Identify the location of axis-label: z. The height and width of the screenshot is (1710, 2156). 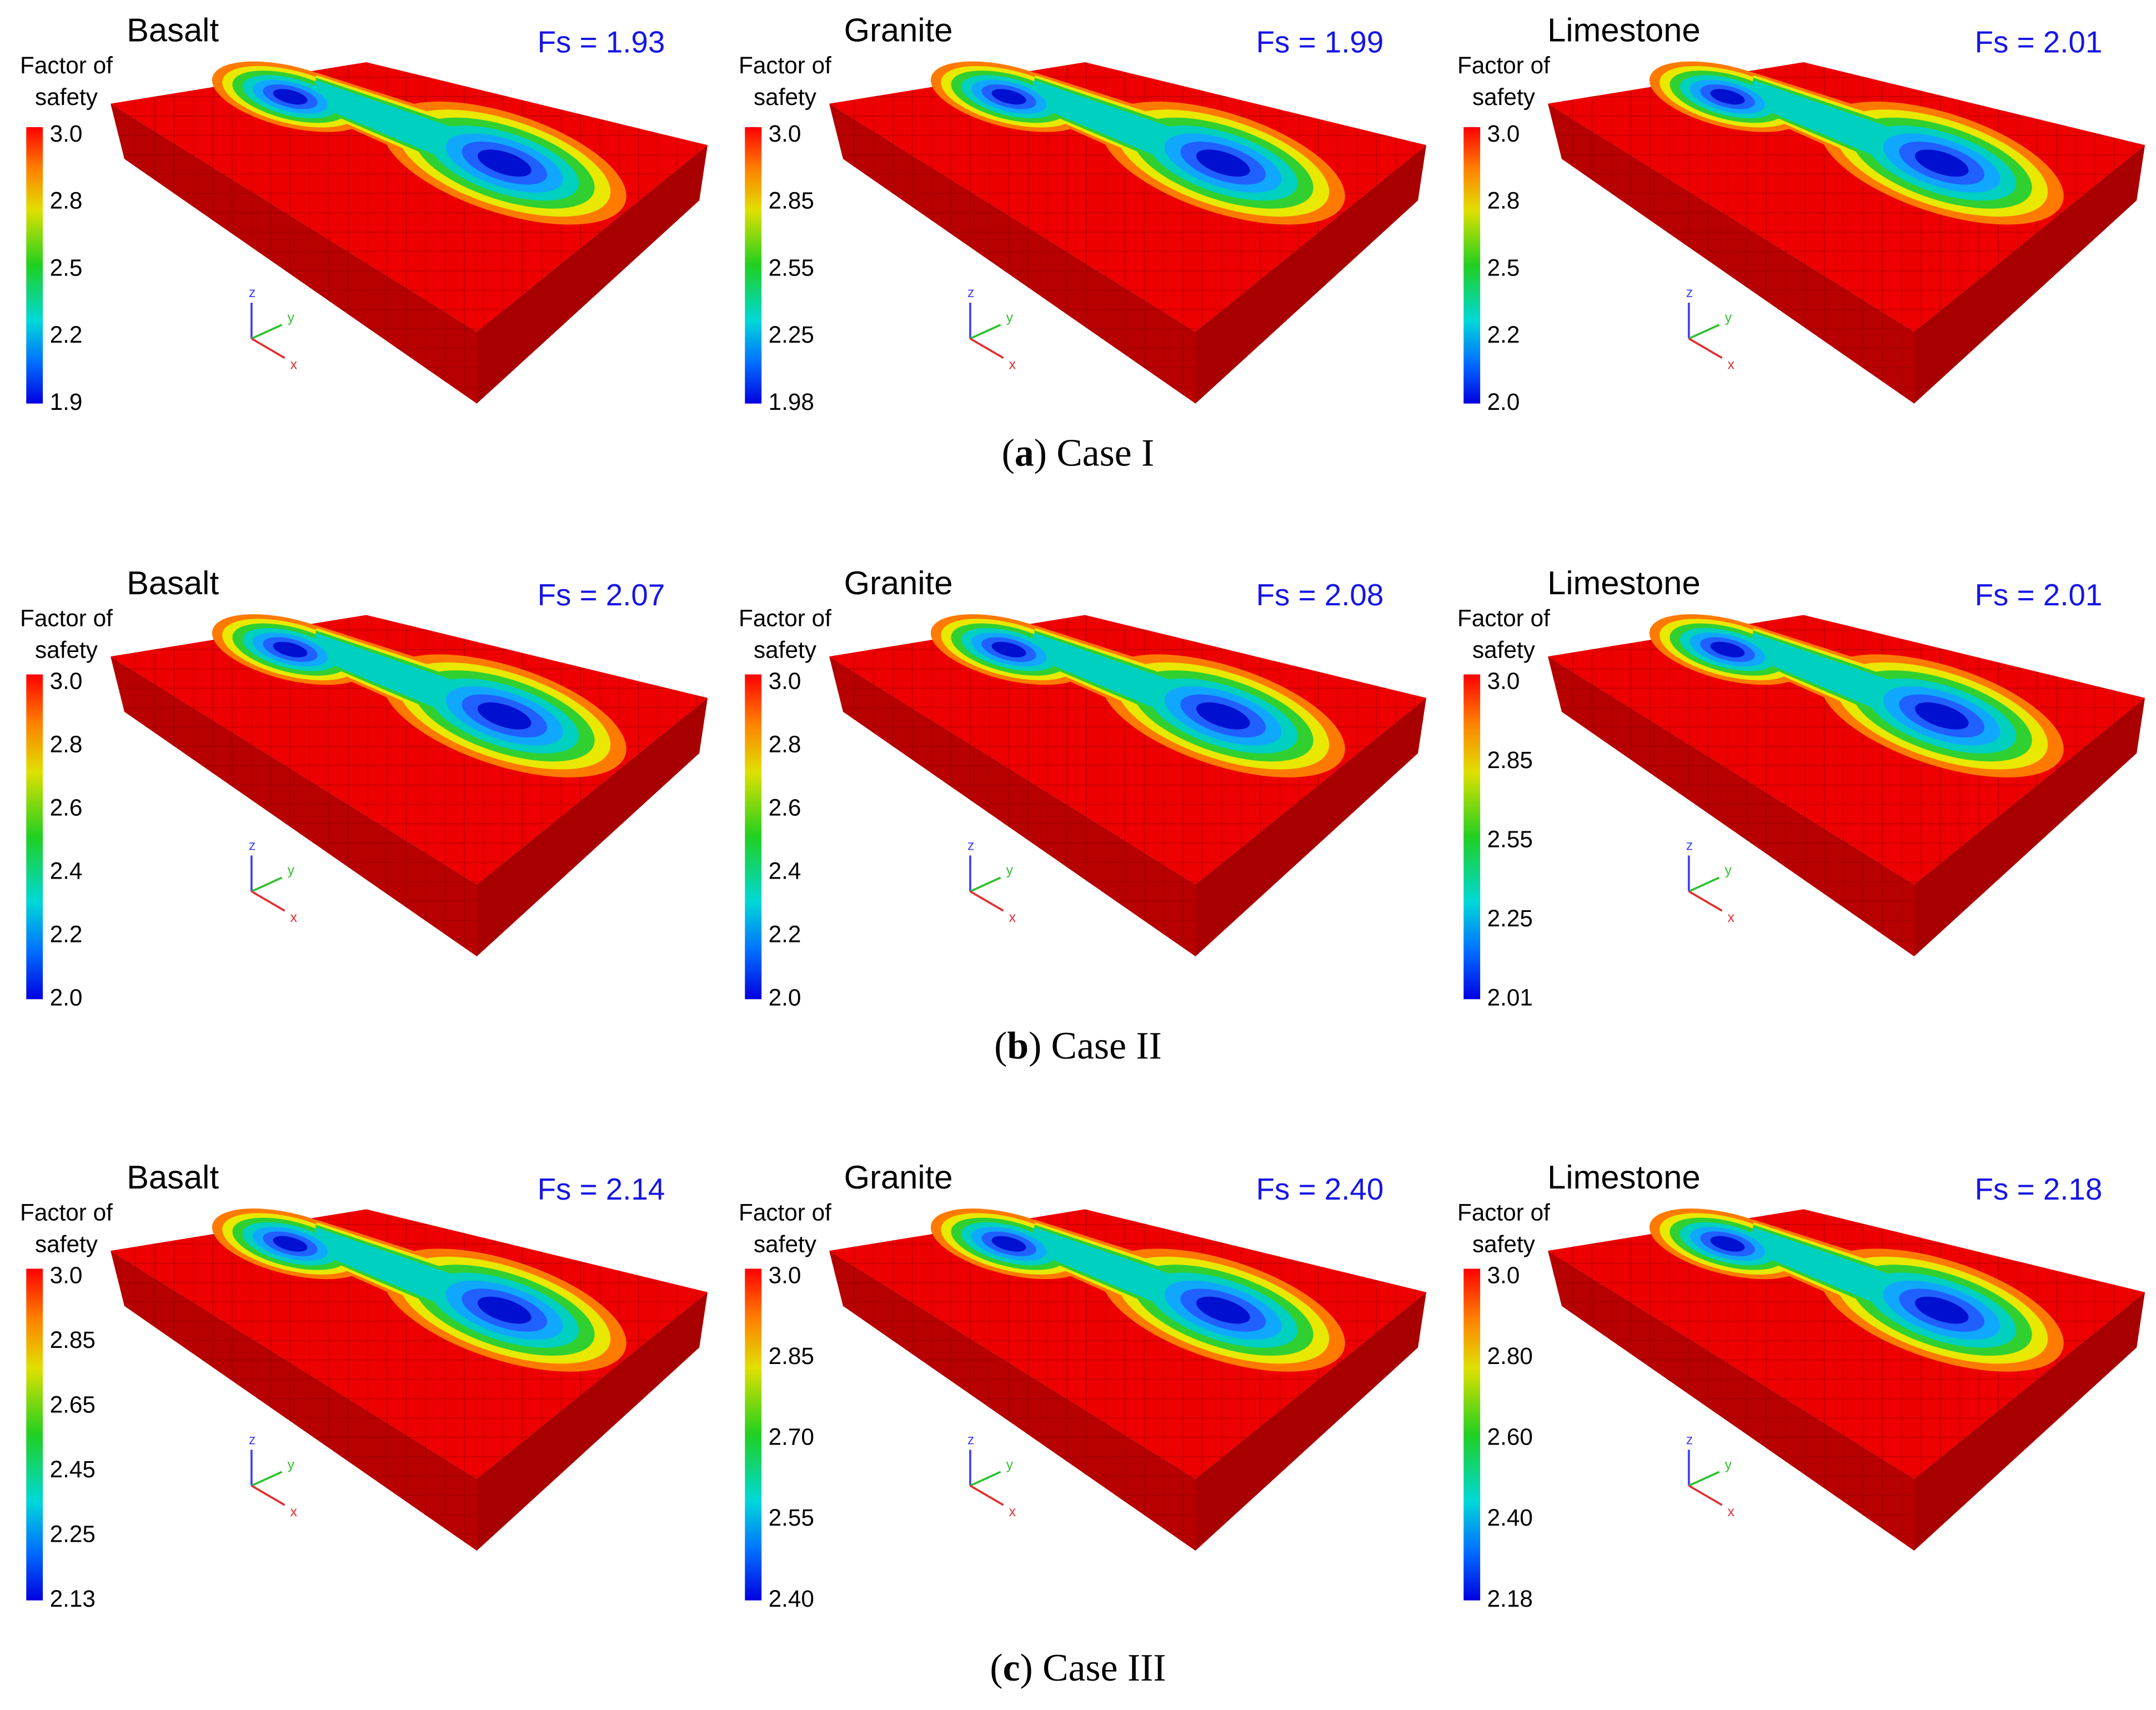
(252, 293).